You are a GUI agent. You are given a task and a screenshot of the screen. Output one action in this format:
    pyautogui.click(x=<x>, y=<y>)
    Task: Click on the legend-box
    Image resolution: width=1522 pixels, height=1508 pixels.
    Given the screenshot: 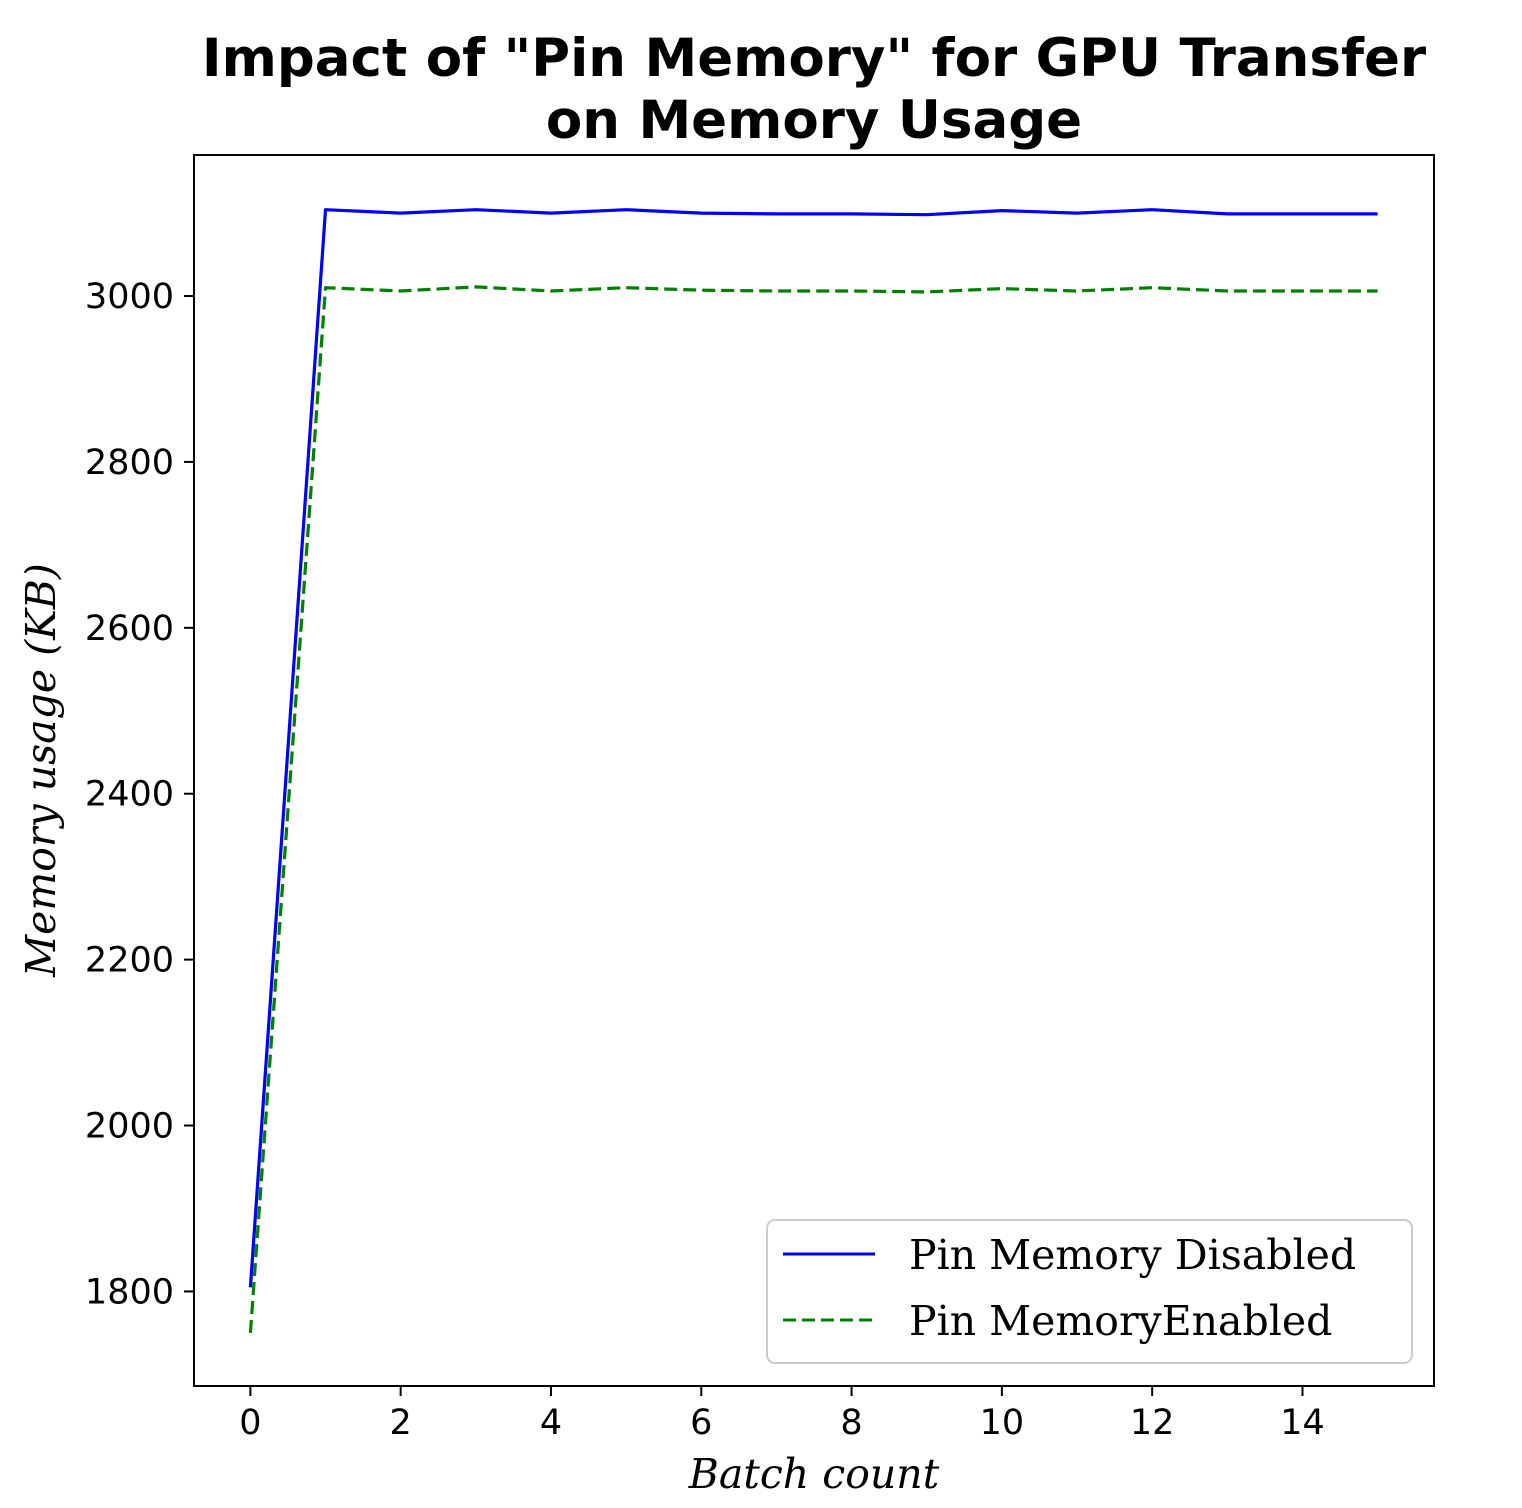 What is the action you would take?
    pyautogui.click(x=1089, y=1291)
    